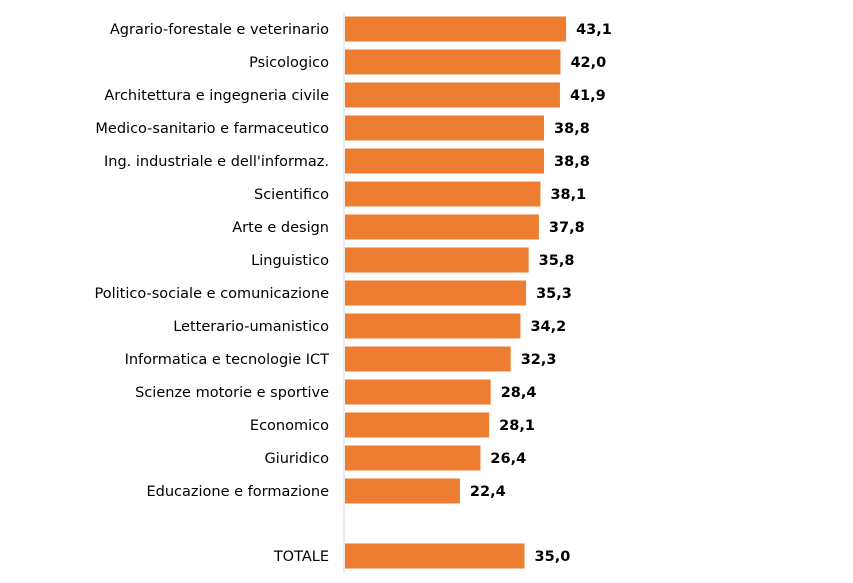  I want to click on value-label-ing-industriale-e-dell-informaz: 38,8, so click(572, 162).